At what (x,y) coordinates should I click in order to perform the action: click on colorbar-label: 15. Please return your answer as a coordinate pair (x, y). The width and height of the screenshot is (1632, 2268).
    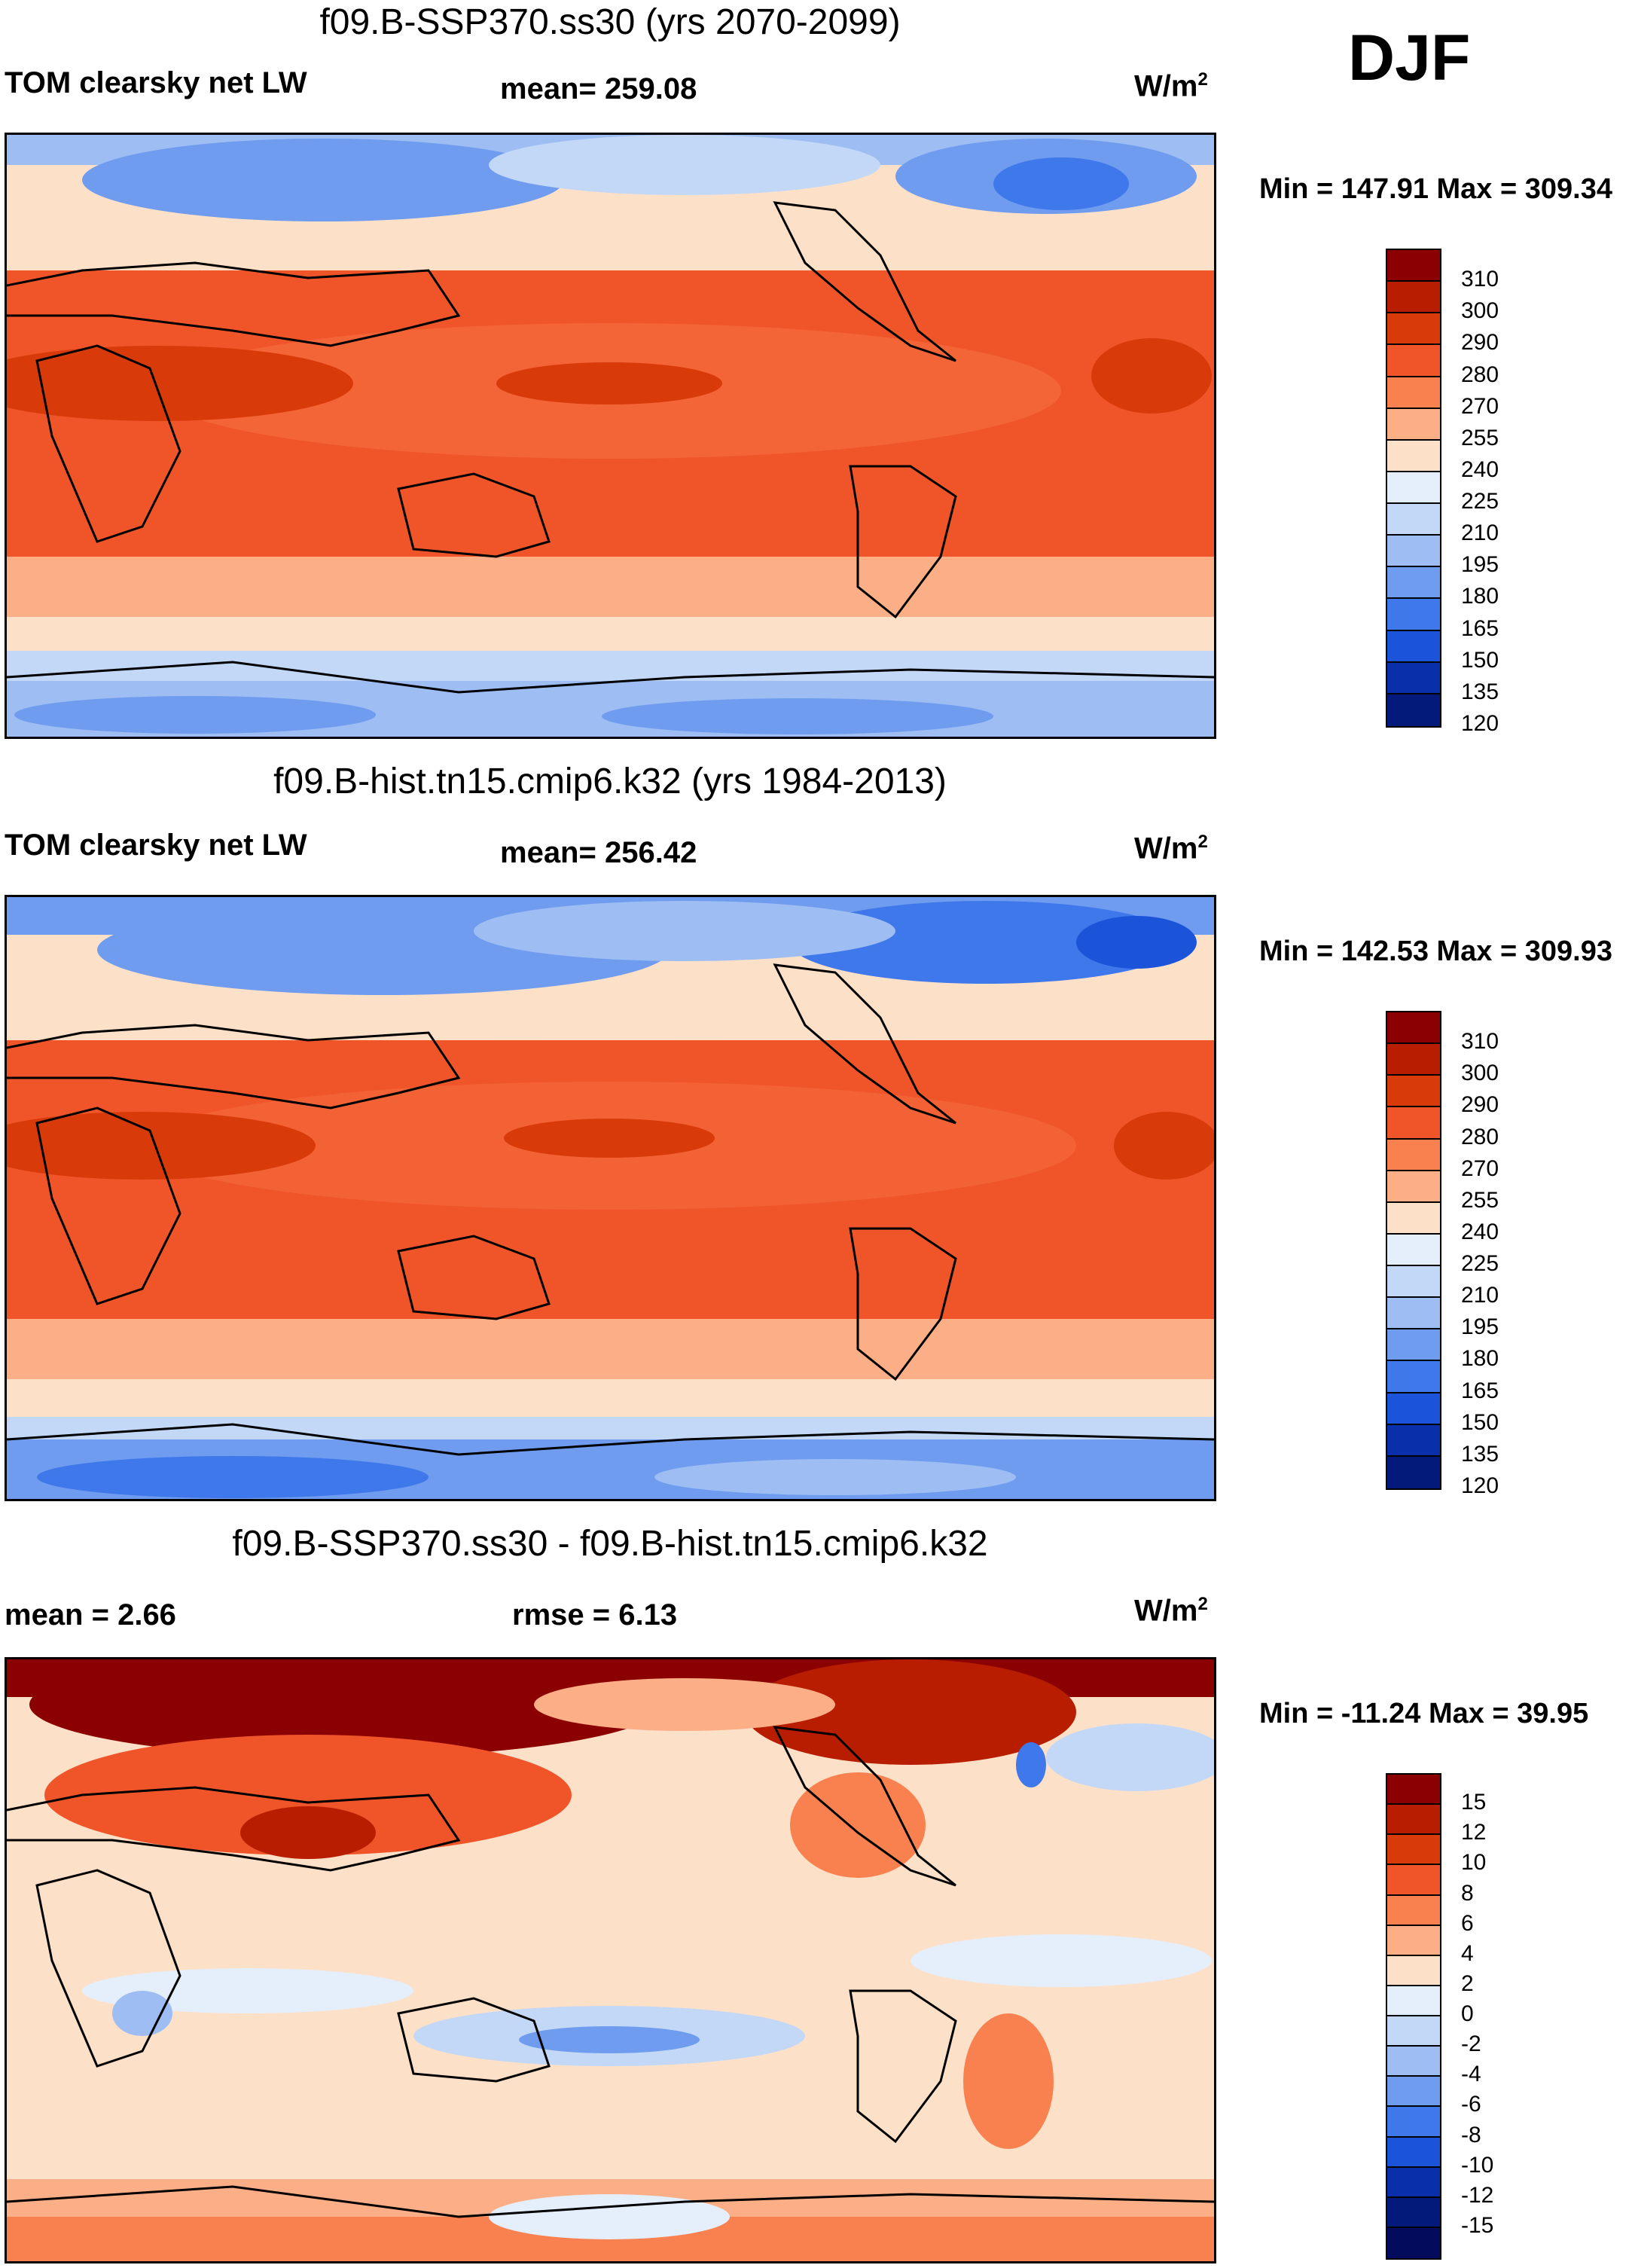
    Looking at the image, I should click on (1474, 1803).